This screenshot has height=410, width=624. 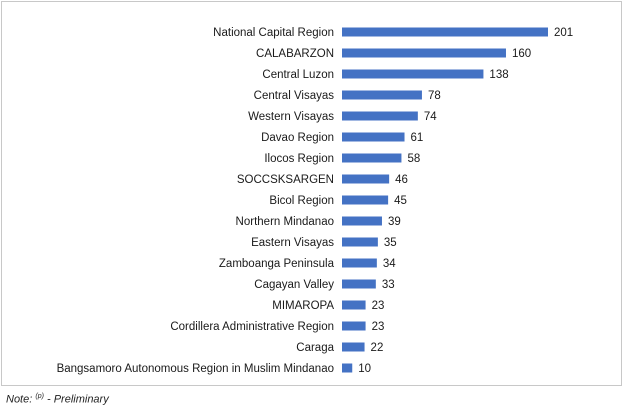 What do you see at coordinates (417, 138) in the screenshot?
I see `value-label: 61` at bounding box center [417, 138].